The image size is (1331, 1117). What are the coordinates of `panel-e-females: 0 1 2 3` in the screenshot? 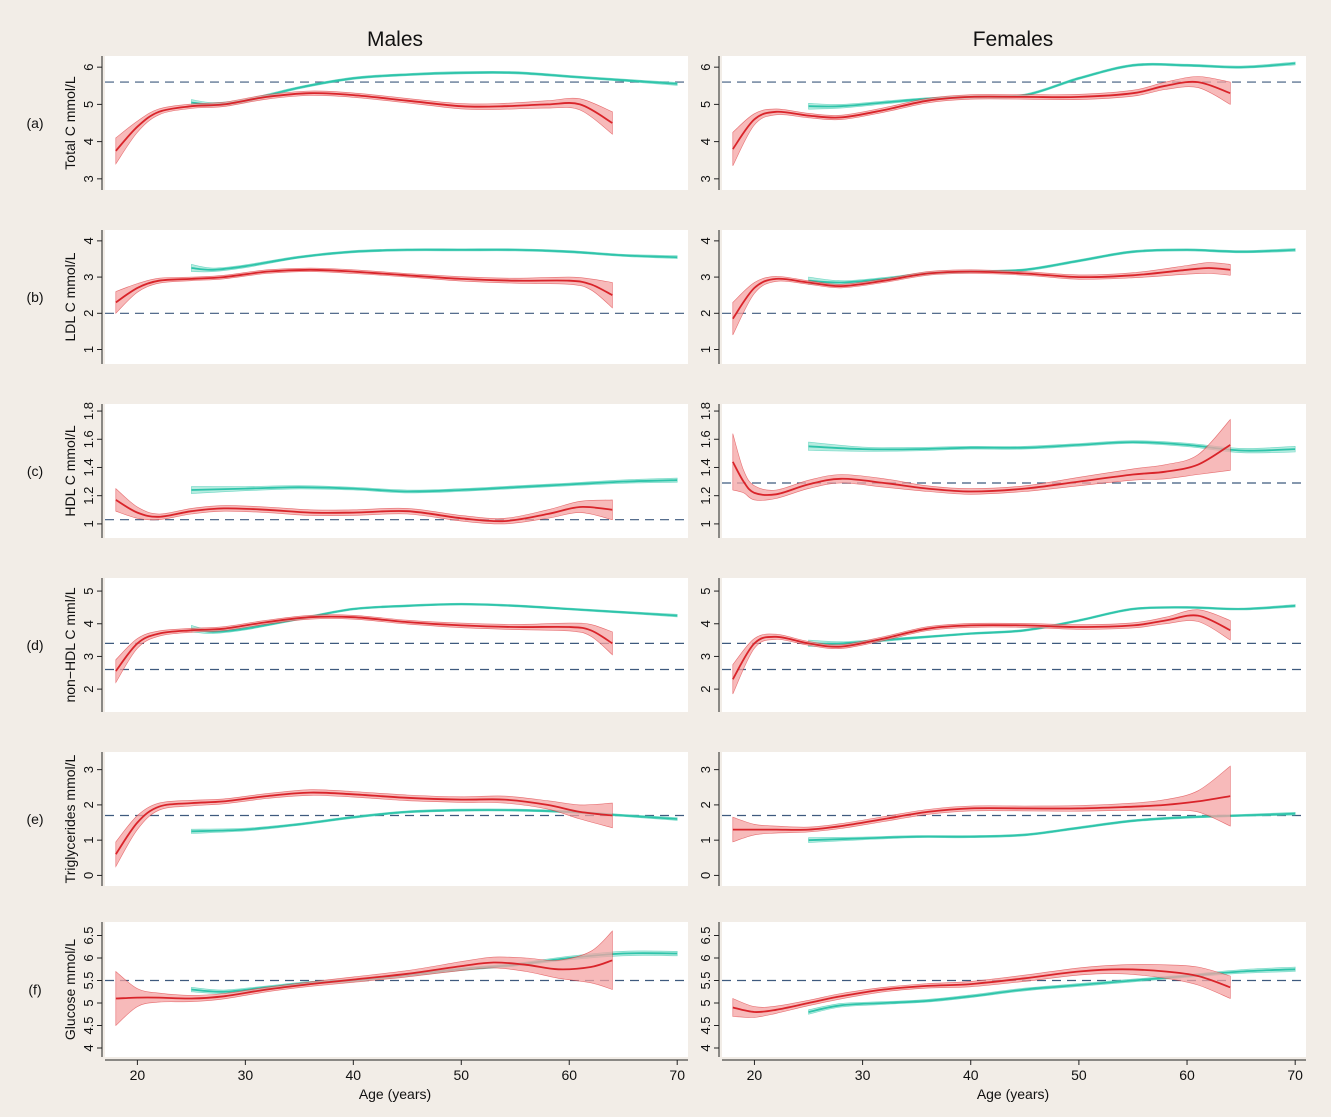 It's located at (1002, 819).